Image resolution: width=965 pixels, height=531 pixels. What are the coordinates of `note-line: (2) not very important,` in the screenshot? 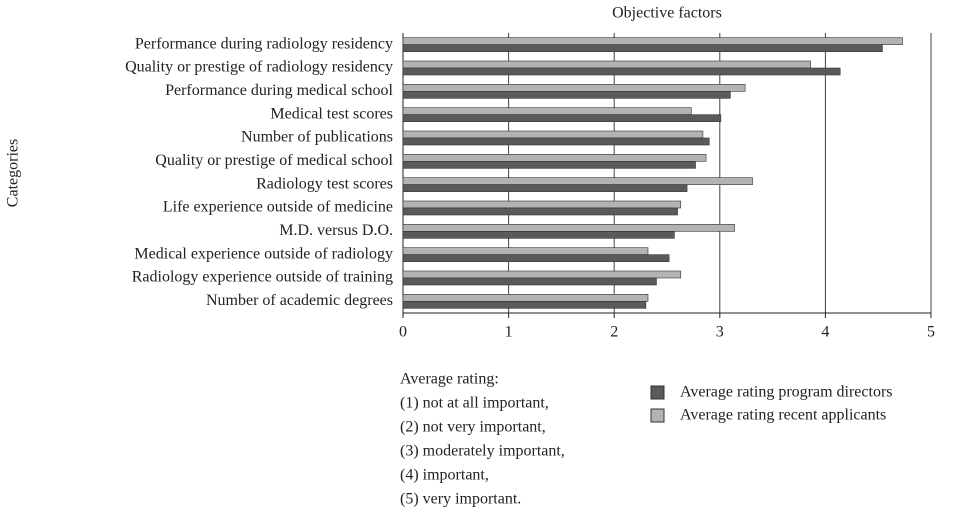 It's located at (473, 427).